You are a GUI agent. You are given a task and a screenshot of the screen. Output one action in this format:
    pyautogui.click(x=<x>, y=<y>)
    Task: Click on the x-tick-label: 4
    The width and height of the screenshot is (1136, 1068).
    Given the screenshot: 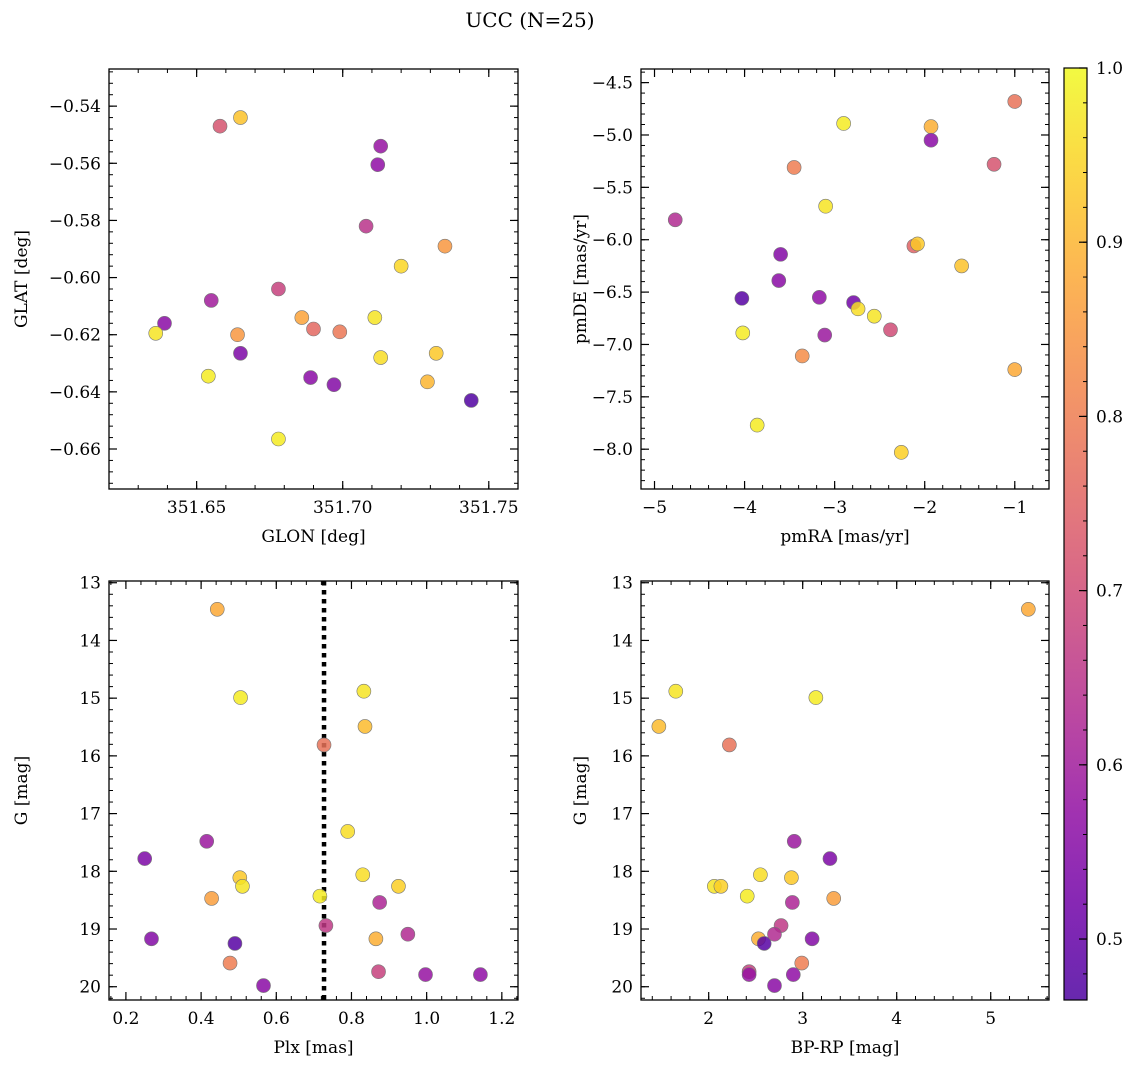 What is the action you would take?
    pyautogui.click(x=896, y=1019)
    